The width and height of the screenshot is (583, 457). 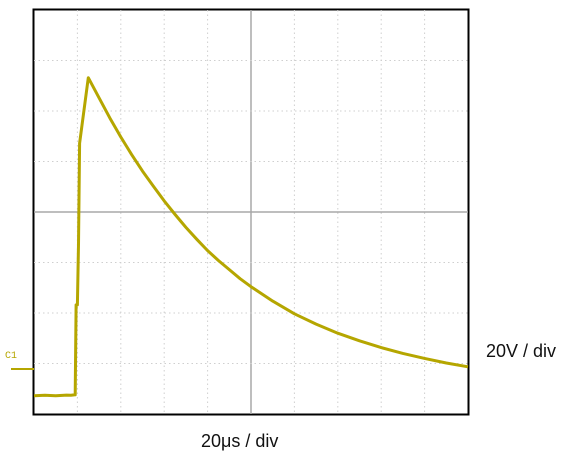 I want to click on volts-per-div-label: 20V / div, so click(x=521, y=351).